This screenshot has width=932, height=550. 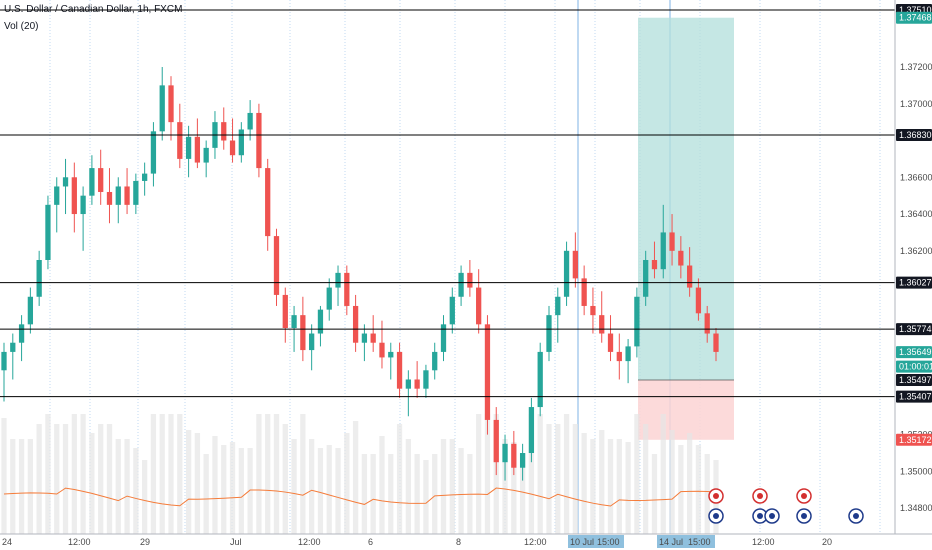 I want to click on time-tick-label: 20, so click(x=827, y=542).